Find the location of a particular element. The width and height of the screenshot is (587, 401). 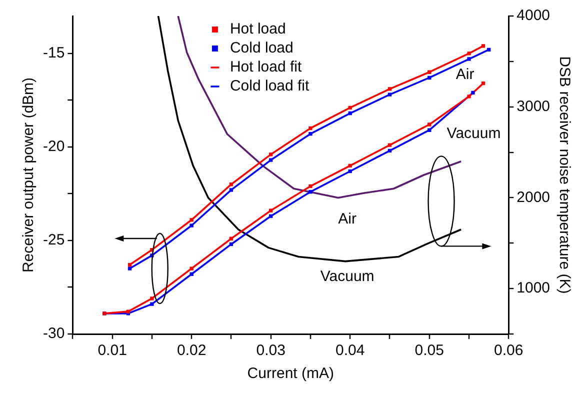

legend-label: Cold load is located at coordinates (262, 48).